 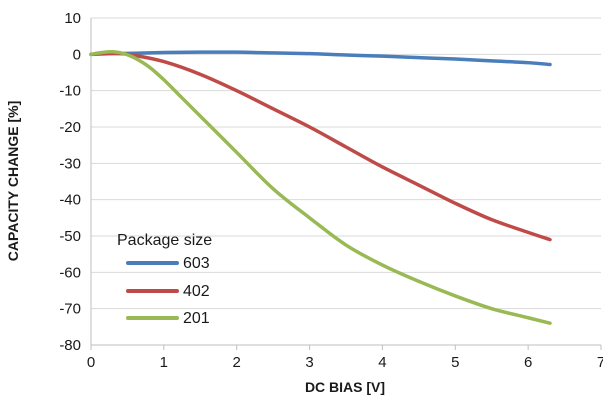 I want to click on y-tick-label: -80, so click(x=70, y=345).